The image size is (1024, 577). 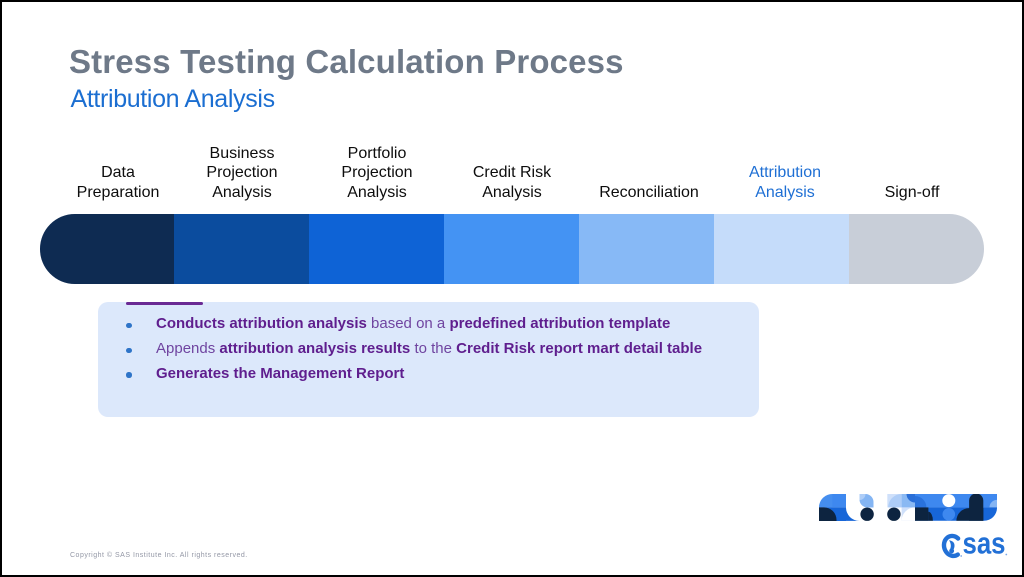 I want to click on svg-text: sas, so click(x=984, y=546).